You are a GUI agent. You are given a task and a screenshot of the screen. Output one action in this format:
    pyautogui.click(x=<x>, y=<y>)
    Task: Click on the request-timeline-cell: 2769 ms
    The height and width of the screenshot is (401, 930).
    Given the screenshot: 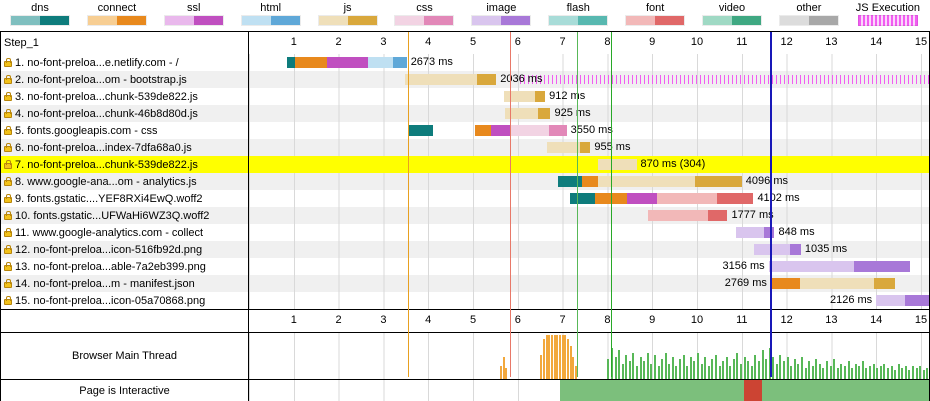 What is the action you would take?
    pyautogui.click(x=589, y=283)
    